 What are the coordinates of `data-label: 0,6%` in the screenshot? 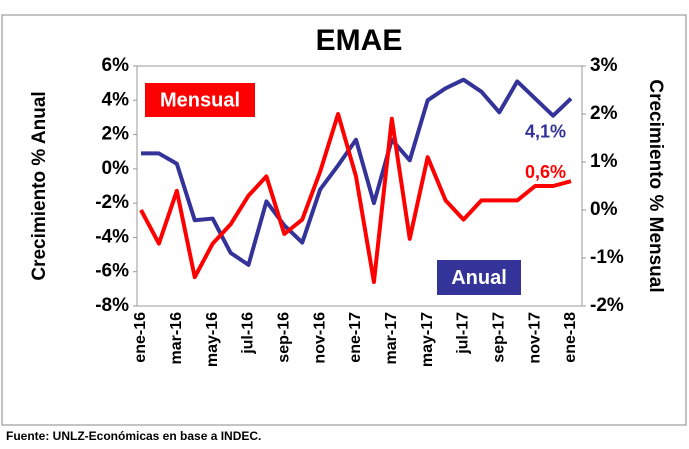 It's located at (545, 172).